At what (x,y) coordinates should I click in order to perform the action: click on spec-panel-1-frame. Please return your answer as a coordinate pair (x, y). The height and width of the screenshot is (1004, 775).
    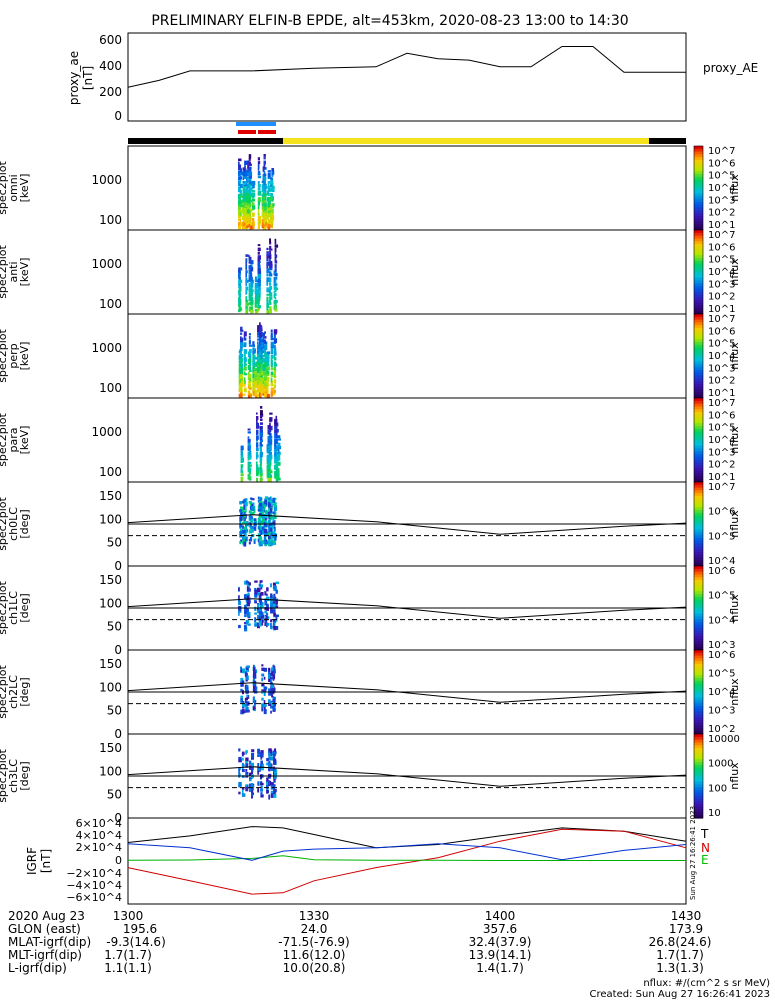
    Looking at the image, I should click on (407, 272).